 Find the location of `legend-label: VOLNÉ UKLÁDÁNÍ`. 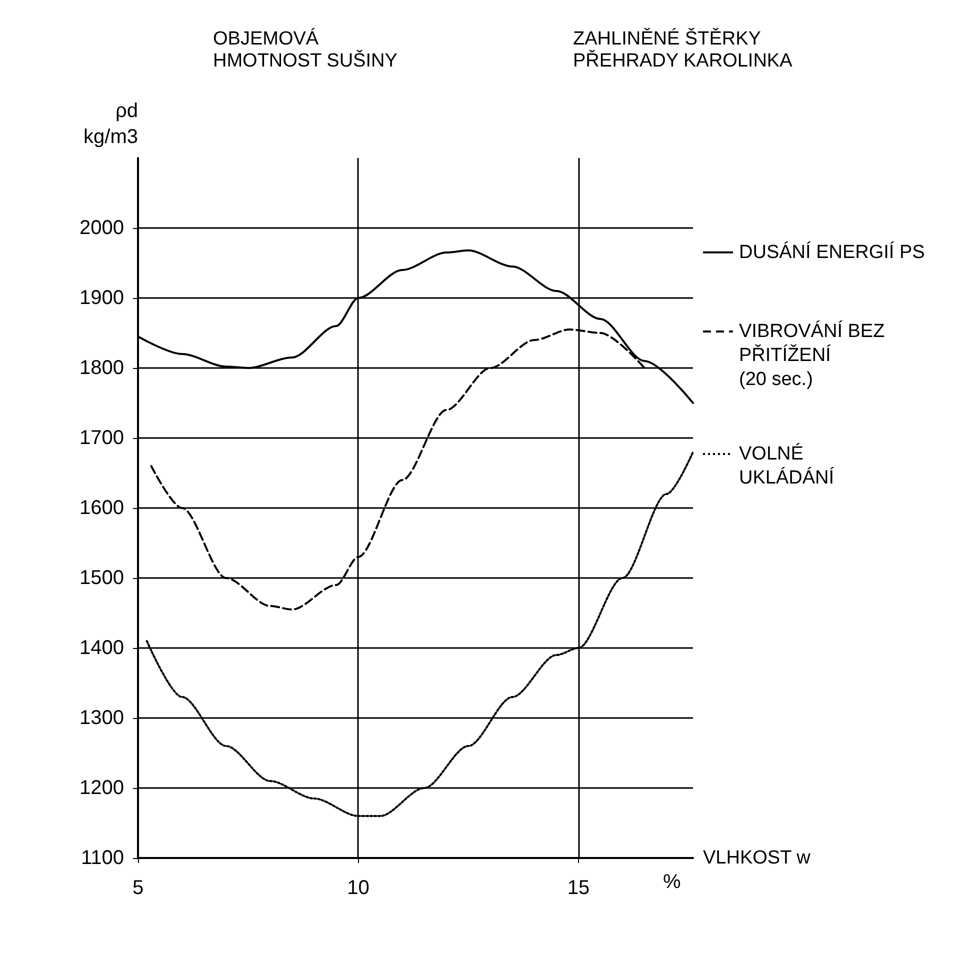

legend-label: VOLNÉ UKLÁDÁNÍ is located at coordinates (787, 465).